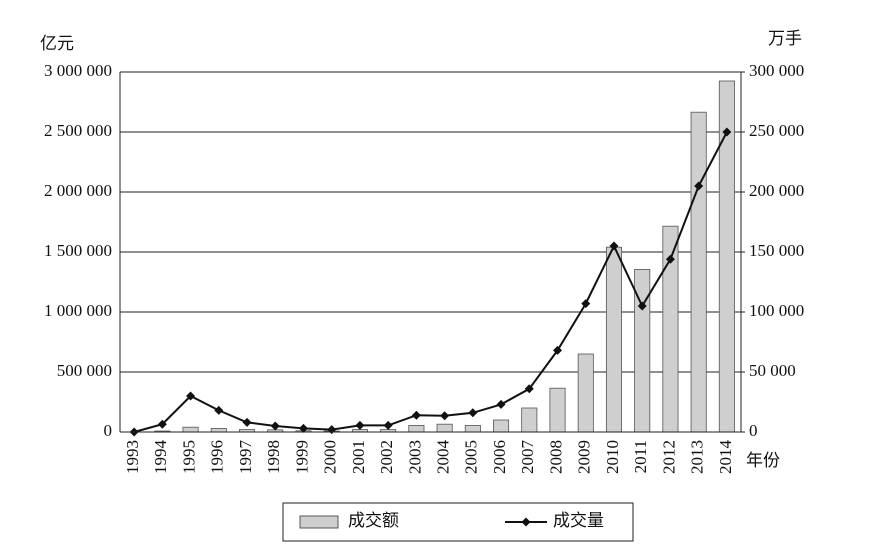  Describe the element at coordinates (217, 457) in the screenshot. I see `x-tick-label: 1996` at that location.